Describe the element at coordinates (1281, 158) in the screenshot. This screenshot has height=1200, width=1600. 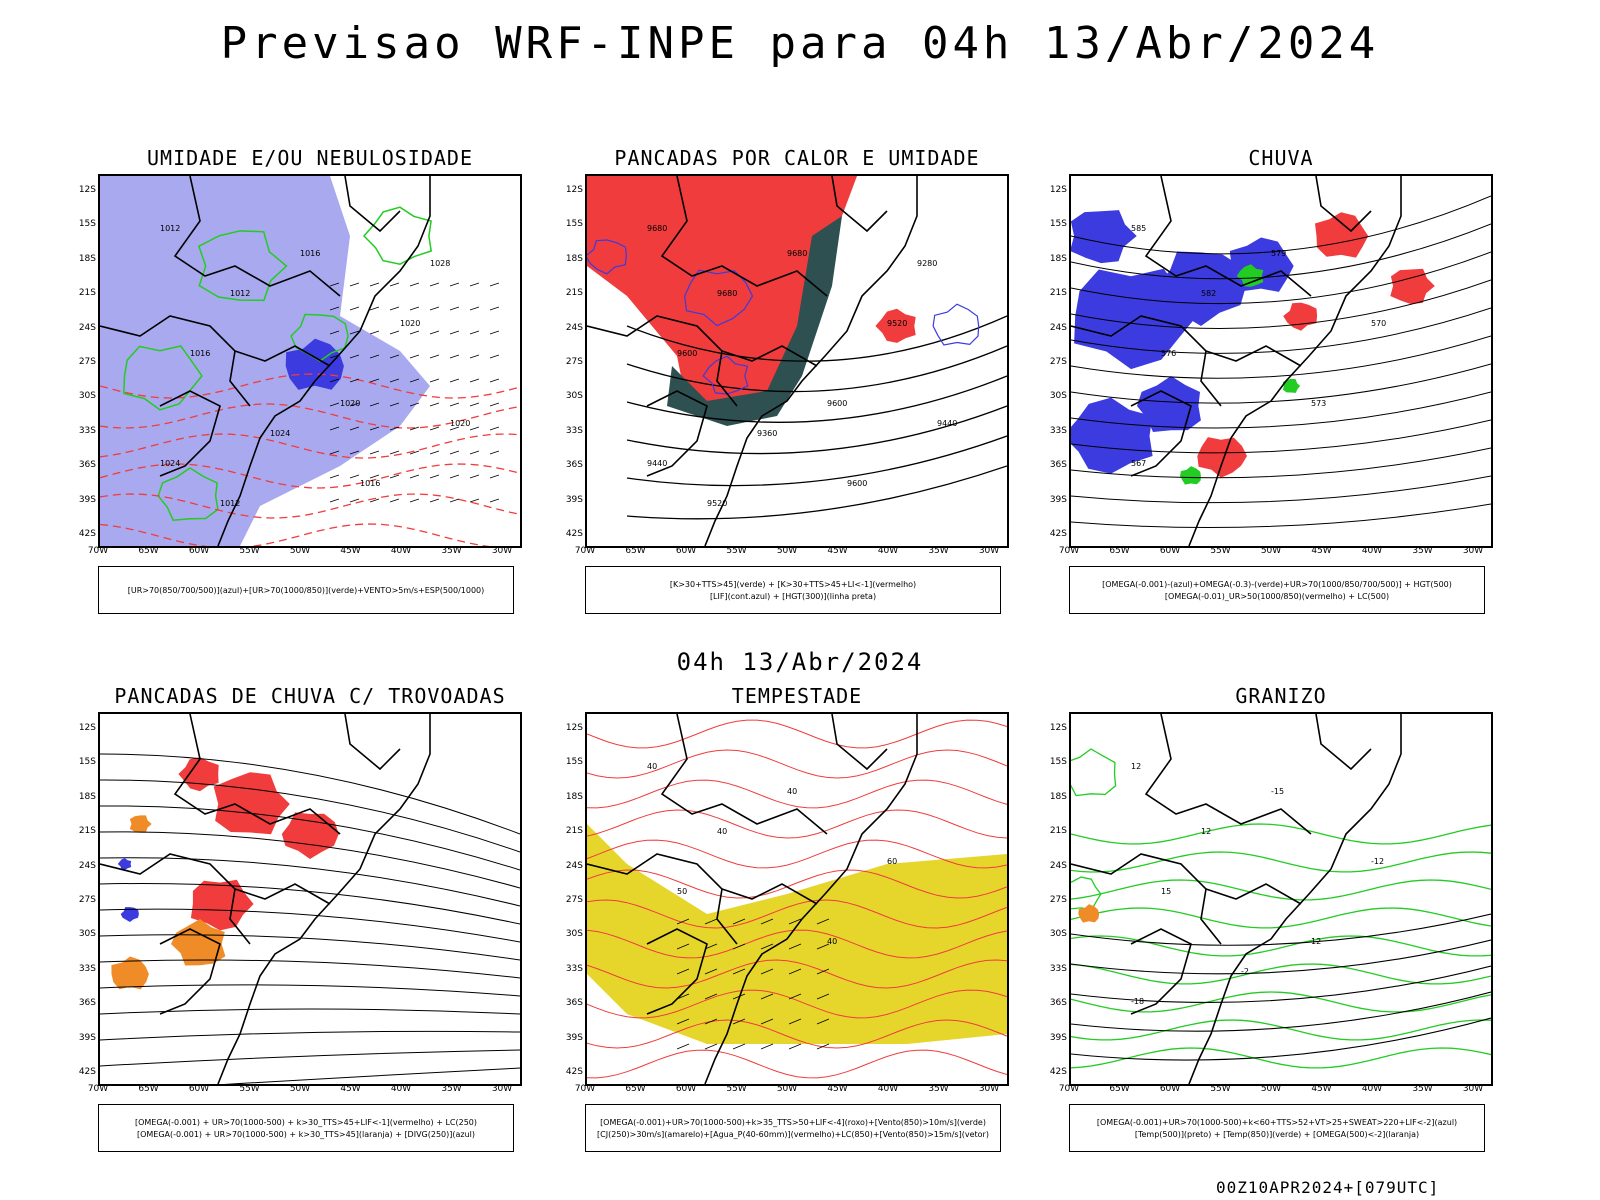
I see `panel-title: CHUVA` at that location.